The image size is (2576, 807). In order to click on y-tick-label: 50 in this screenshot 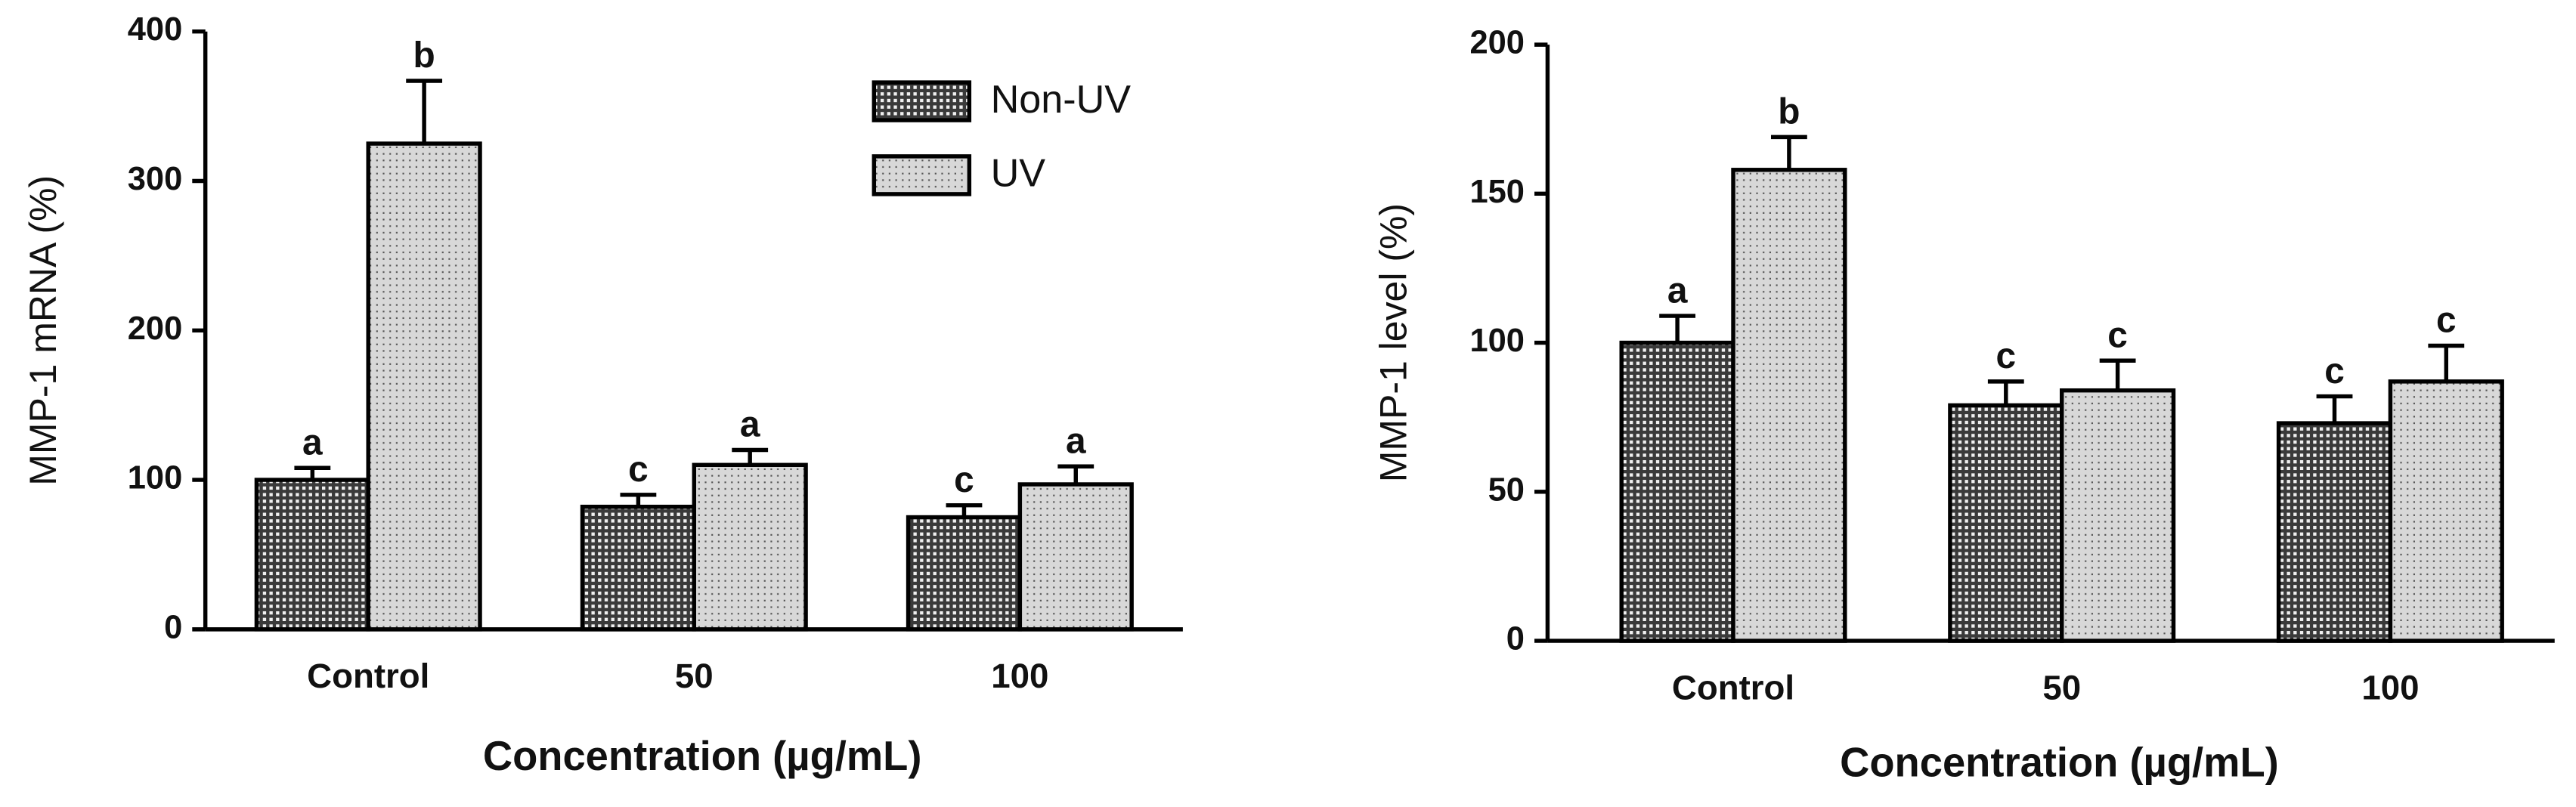, I will do `click(1506, 490)`.